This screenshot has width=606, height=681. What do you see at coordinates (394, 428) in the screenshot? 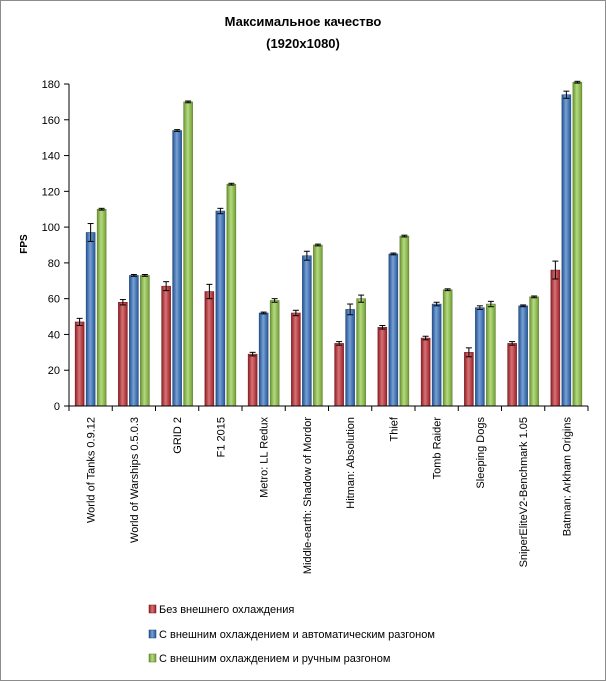
I see `x-tick-label: Thief` at bounding box center [394, 428].